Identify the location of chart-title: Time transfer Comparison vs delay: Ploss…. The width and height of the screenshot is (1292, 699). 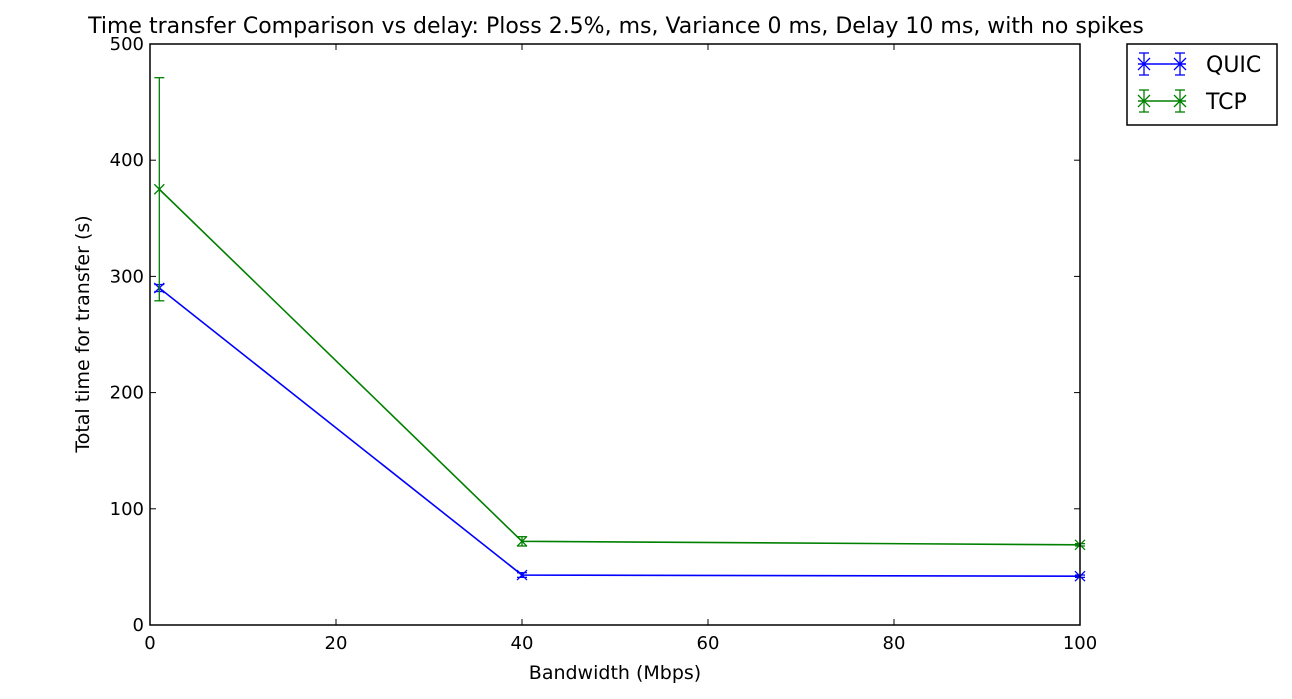
(615, 26).